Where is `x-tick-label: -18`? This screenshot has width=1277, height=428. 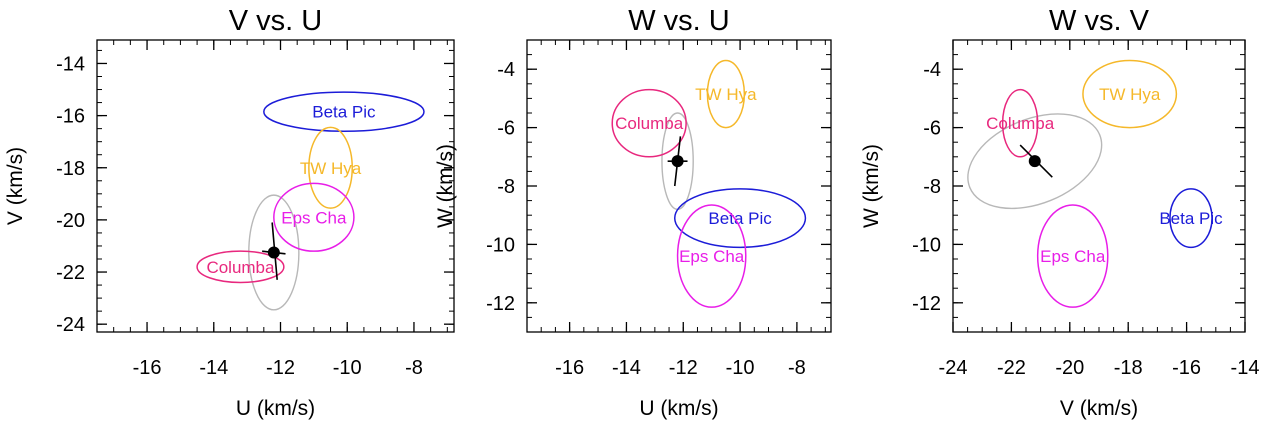
x-tick-label: -18 is located at coordinates (1128, 368).